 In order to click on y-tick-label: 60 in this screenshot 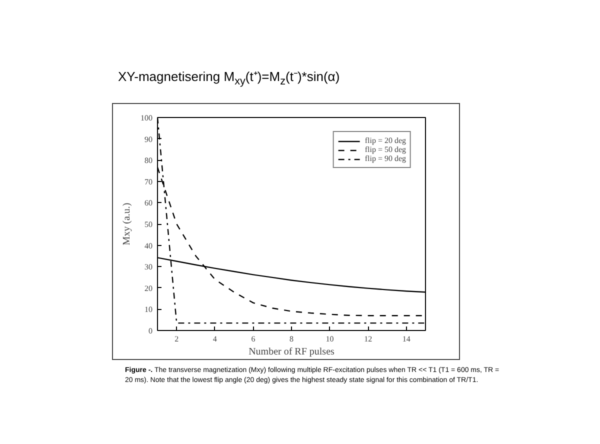, I will do `click(148, 203)`.